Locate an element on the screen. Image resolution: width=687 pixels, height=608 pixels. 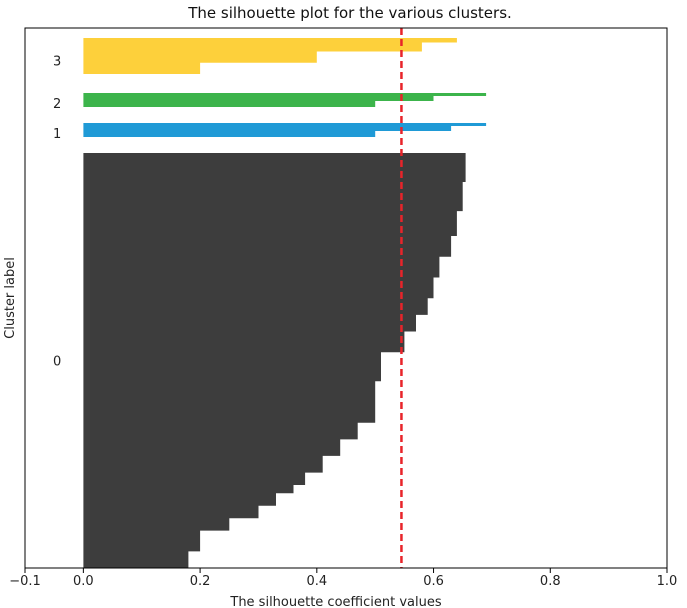
x-ticks: −0.1 0.0 0.2 0.4 0.6 0.8 1.0 is located at coordinates (343, 578).